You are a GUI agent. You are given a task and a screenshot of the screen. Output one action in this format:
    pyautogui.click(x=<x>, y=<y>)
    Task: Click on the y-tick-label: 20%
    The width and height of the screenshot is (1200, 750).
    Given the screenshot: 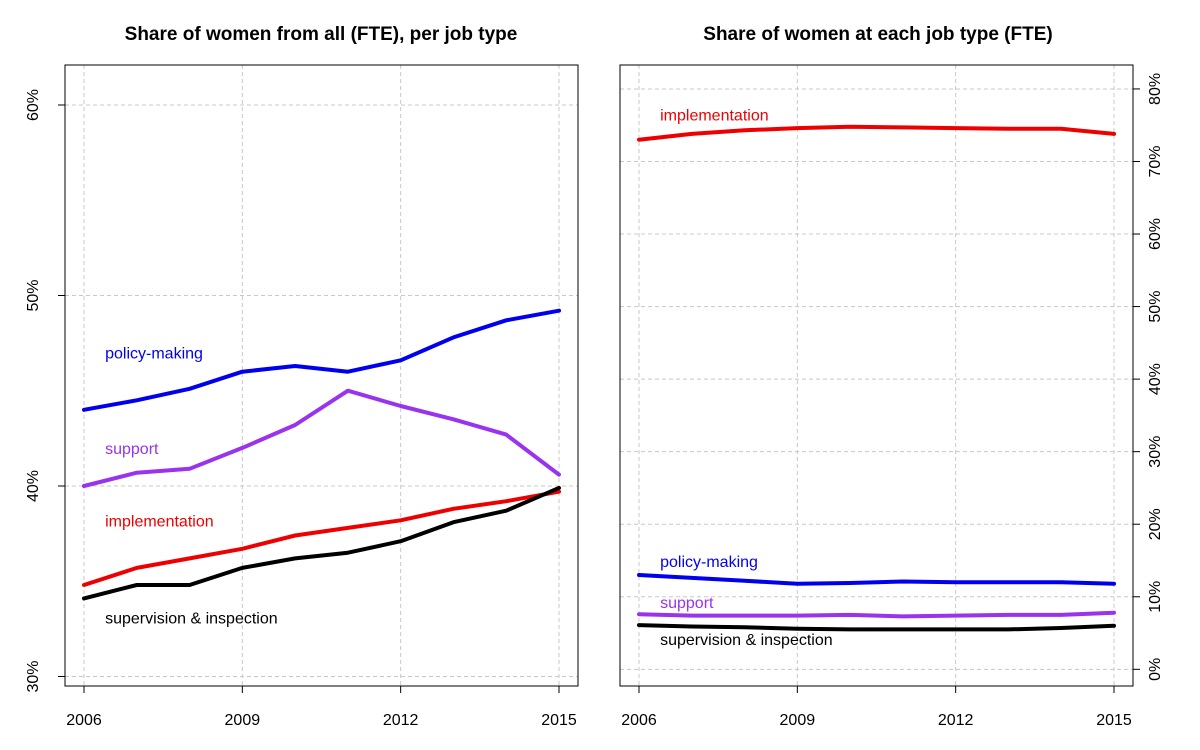 What is the action you would take?
    pyautogui.click(x=1155, y=524)
    